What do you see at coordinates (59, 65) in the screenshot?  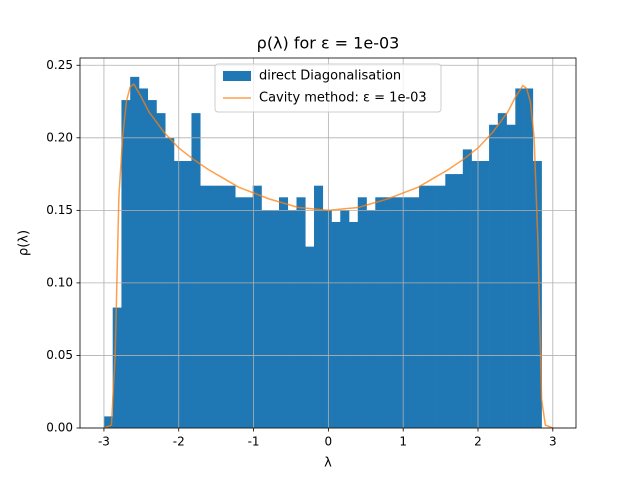 I see `y-tick-label: 0.25` at bounding box center [59, 65].